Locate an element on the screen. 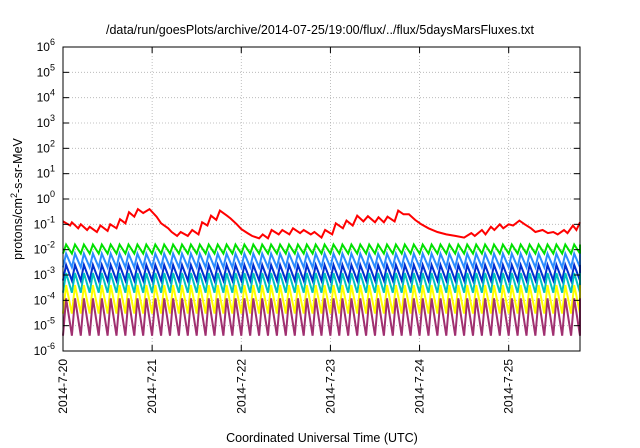 The image size is (640, 448). y-tick-label: 10¹ is located at coordinates (46, 172).